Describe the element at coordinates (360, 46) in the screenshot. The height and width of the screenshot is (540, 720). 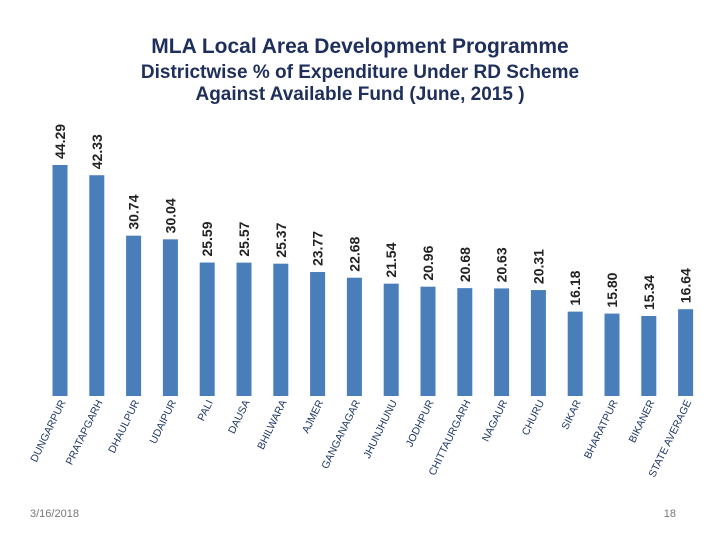
I see `chart-main-title: MLA Local Area Development Programme` at that location.